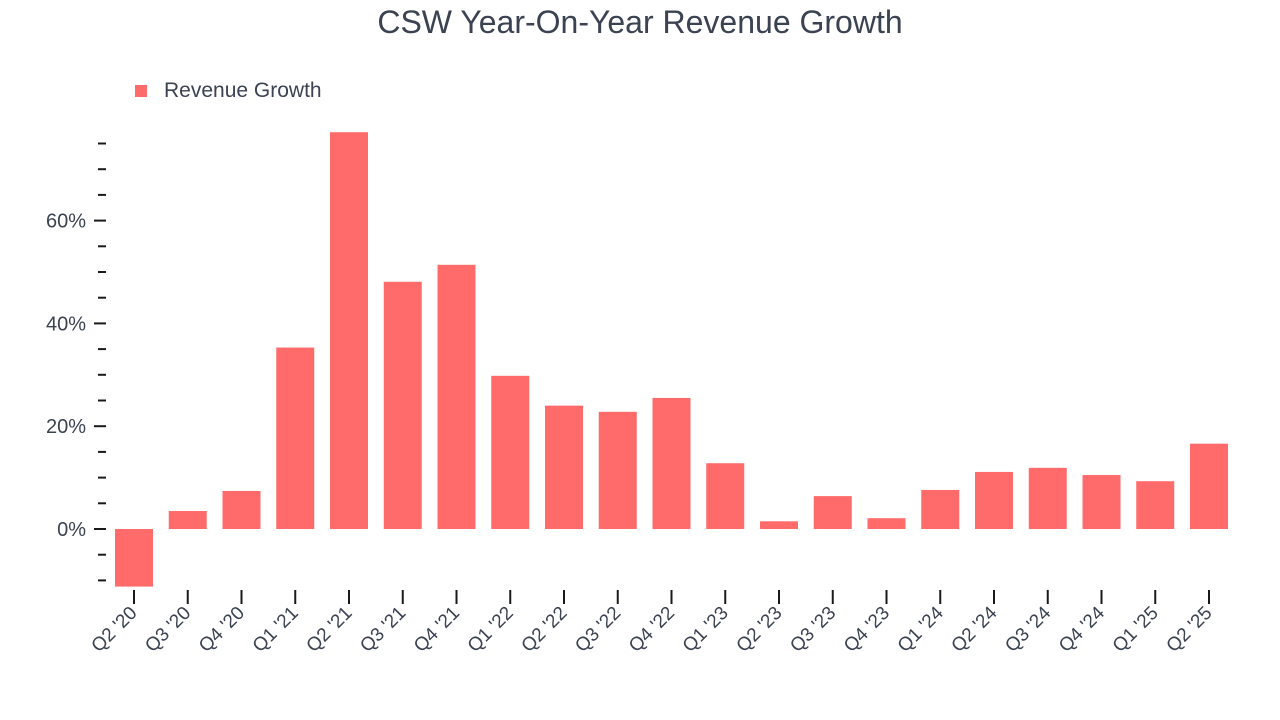  Describe the element at coordinates (243, 90) in the screenshot. I see `legend-label: Revenue Growth` at that location.